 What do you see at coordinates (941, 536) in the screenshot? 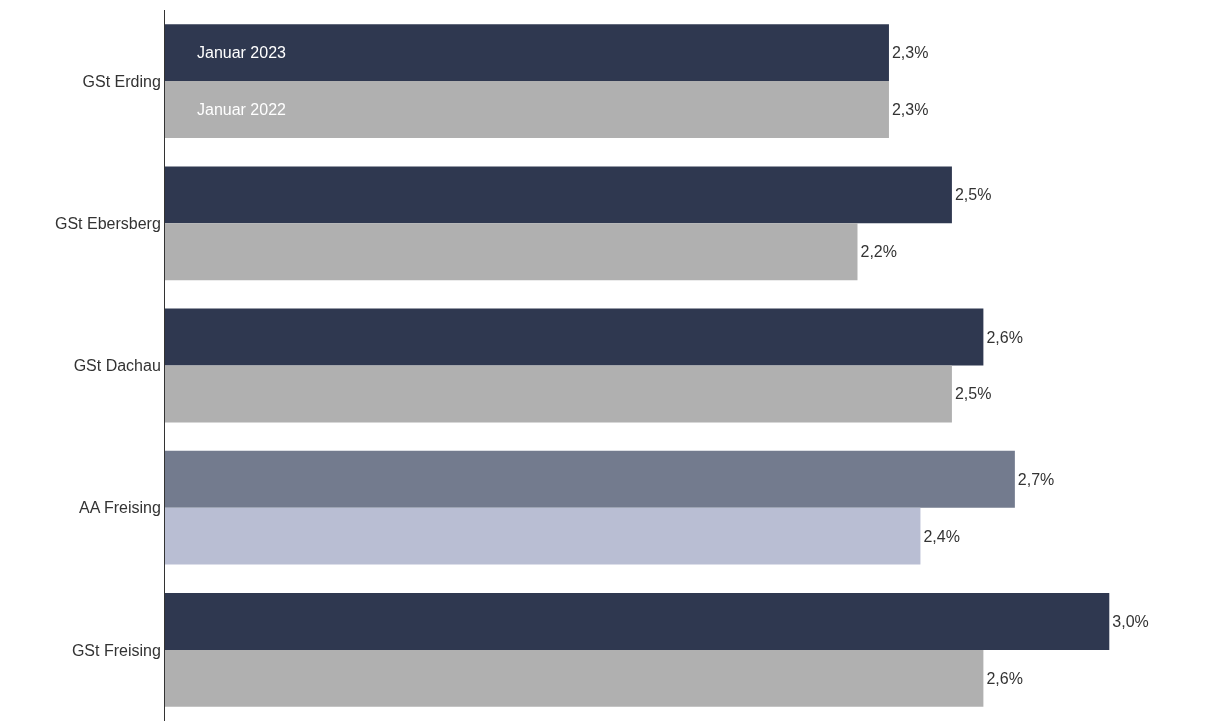
I see `data-label: 2,4%` at bounding box center [941, 536].